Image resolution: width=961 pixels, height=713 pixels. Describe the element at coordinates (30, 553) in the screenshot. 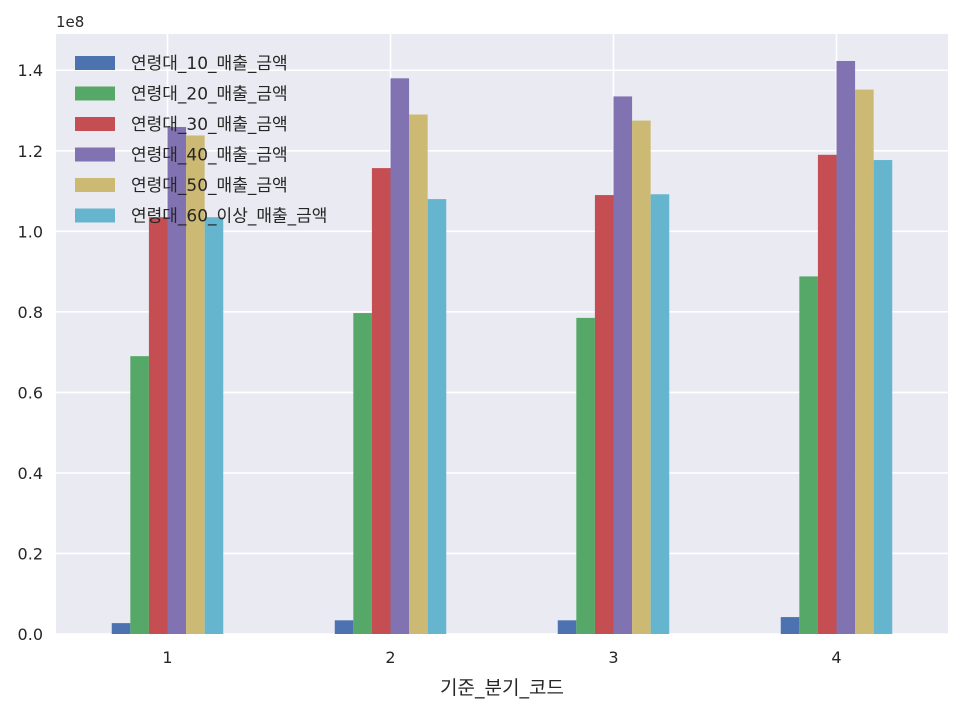

I see `y-tick-label: 0.2` at that location.